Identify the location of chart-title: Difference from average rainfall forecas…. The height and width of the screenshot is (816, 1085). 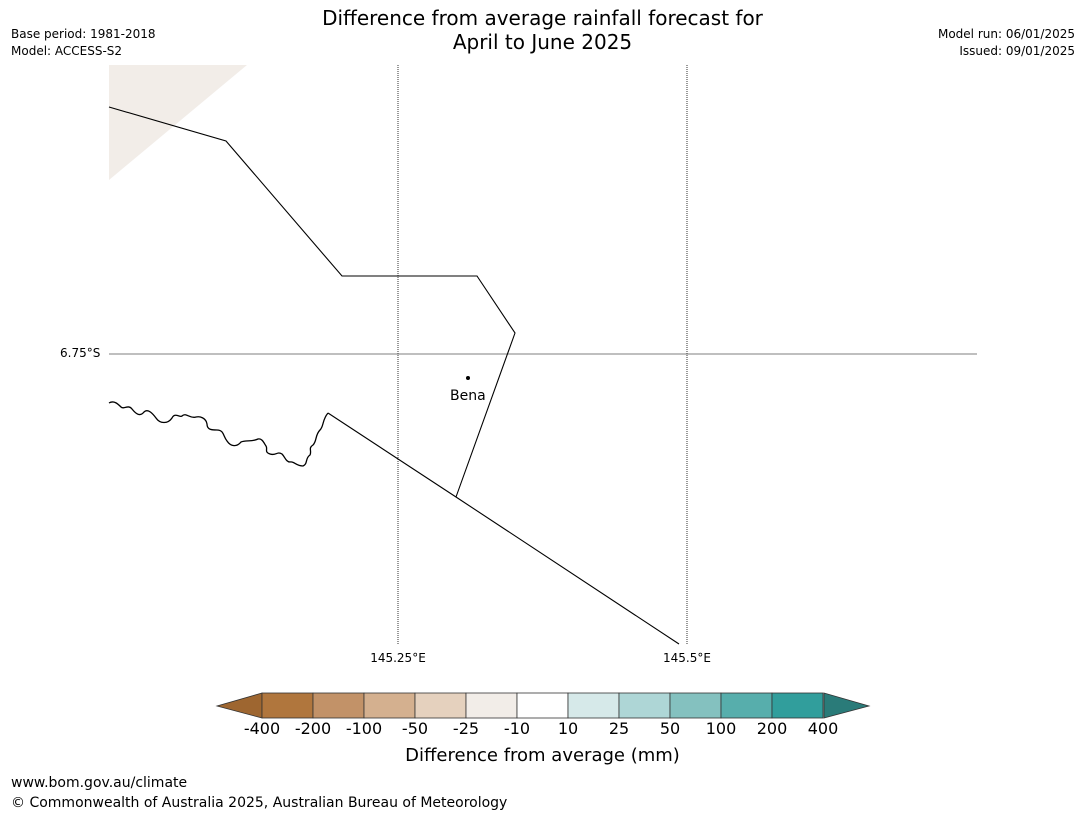
(542, 30).